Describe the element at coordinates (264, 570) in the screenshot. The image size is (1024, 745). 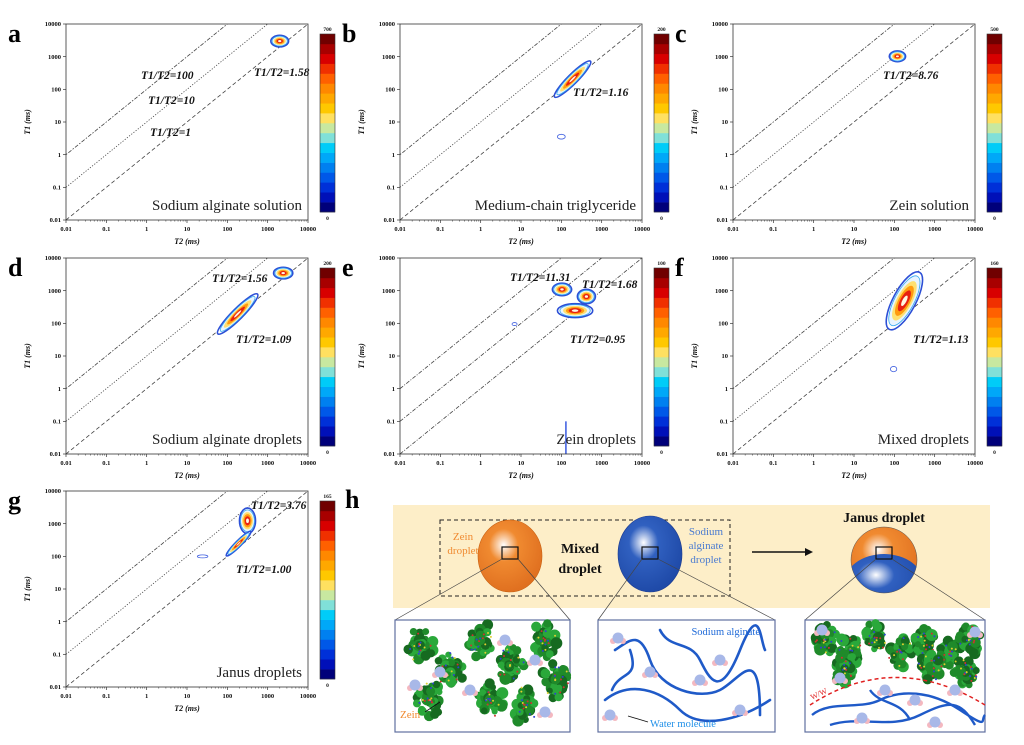
I see `peak-ratio-label: T1/T2=1.00` at that location.